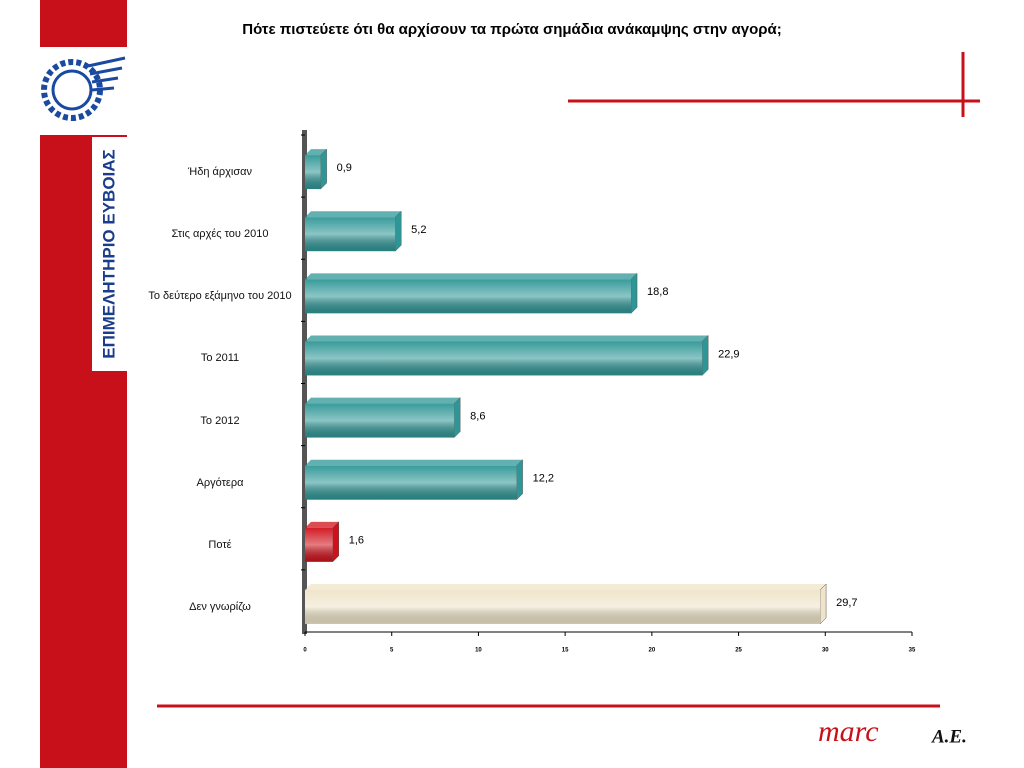 This screenshot has width=1024, height=768. I want to click on value-label: 0,9, so click(344, 168).